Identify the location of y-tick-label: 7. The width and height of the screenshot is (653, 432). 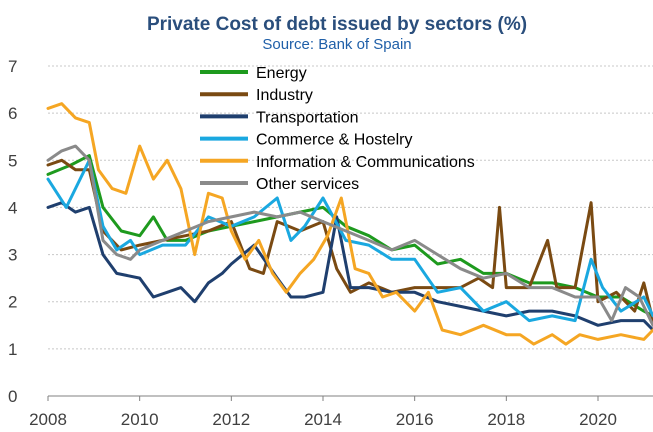
(12, 66).